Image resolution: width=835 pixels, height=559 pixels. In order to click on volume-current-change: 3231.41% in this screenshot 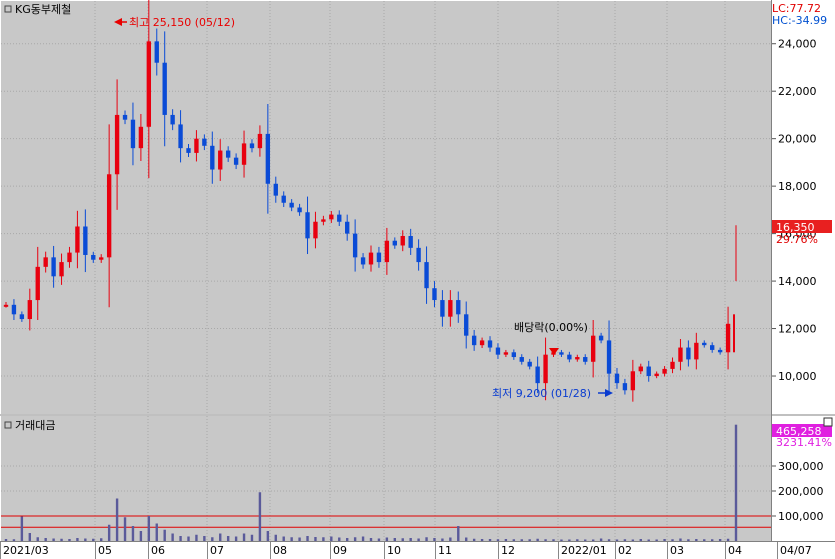, I will do `click(804, 442)`.